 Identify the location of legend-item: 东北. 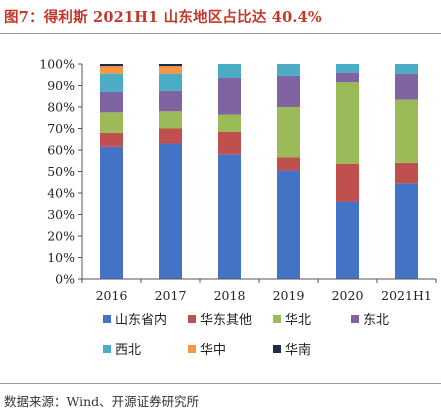
(370, 320).